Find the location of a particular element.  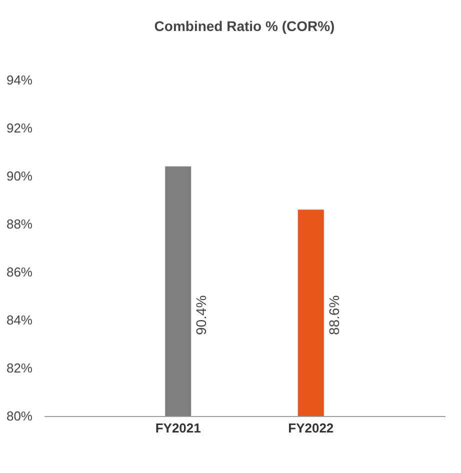

y-tick-label: 88% is located at coordinates (19, 224).